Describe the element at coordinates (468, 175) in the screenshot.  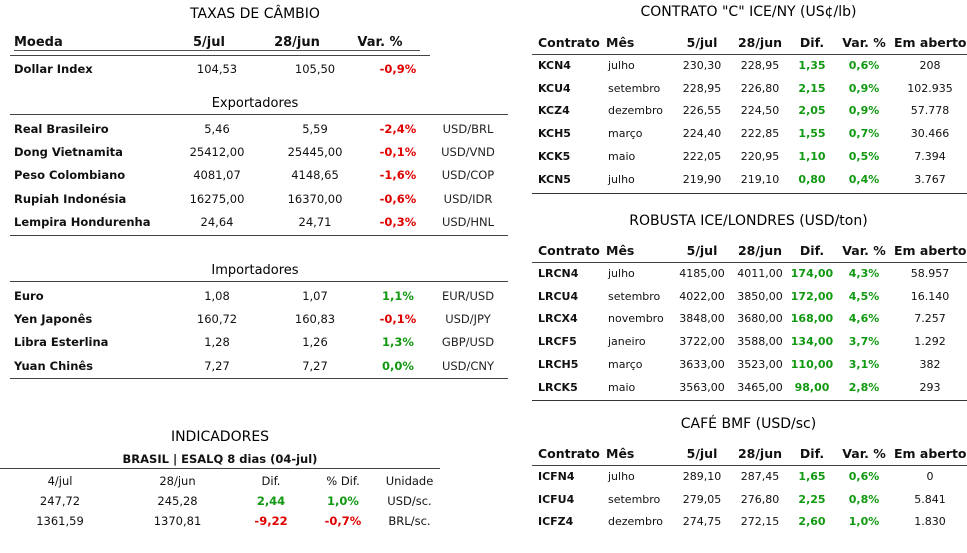
I see `currency-pair: USD/COP` at that location.